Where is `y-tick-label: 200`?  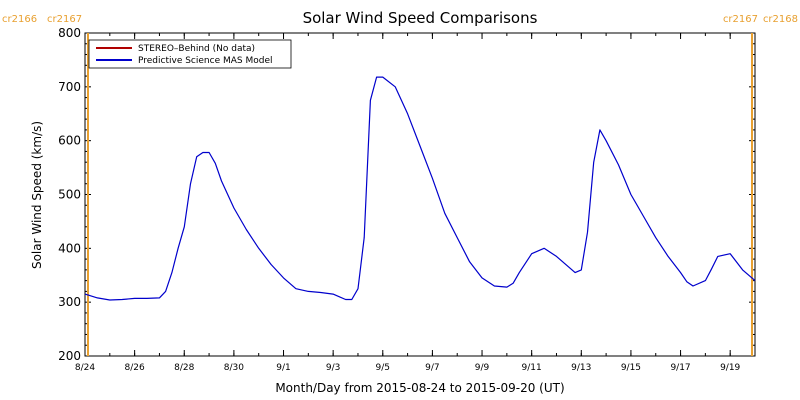
y-tick-label: 200 is located at coordinates (69, 356).